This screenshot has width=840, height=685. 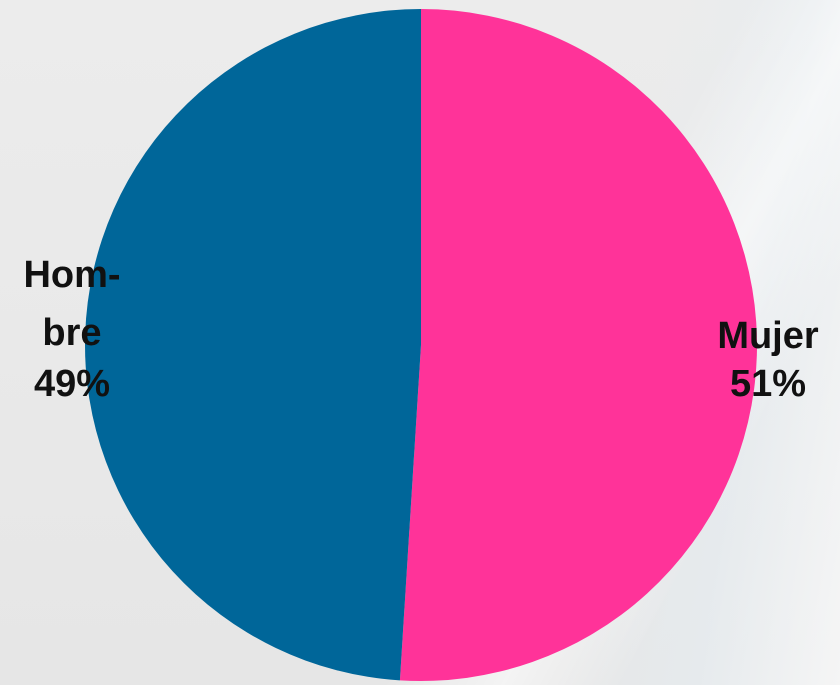 I want to click on label-mujer-percent: 51%, so click(x=768, y=384).